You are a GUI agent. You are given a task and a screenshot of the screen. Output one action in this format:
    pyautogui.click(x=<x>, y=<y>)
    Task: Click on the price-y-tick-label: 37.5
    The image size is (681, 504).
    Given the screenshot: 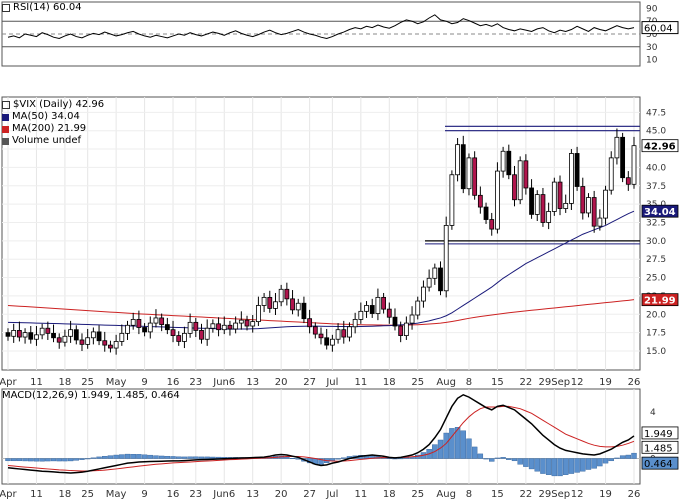 What is the action you would take?
    pyautogui.click(x=656, y=187)
    